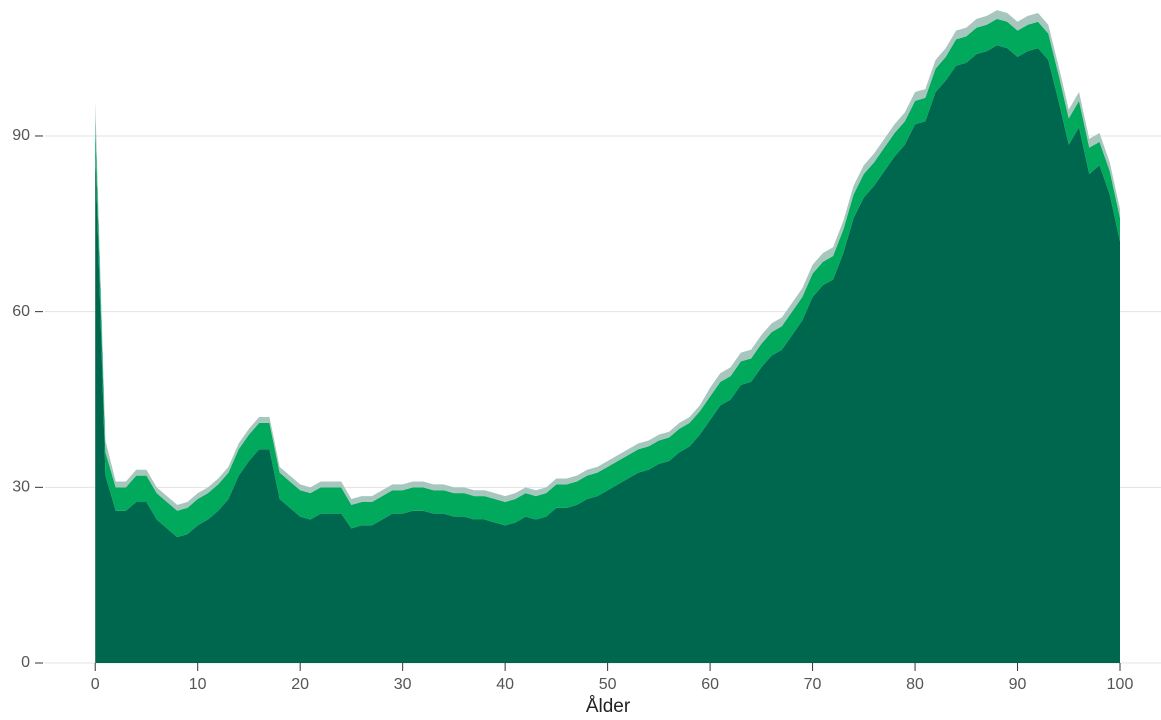  What do you see at coordinates (915, 684) in the screenshot?
I see `x-tick-label: 80` at bounding box center [915, 684].